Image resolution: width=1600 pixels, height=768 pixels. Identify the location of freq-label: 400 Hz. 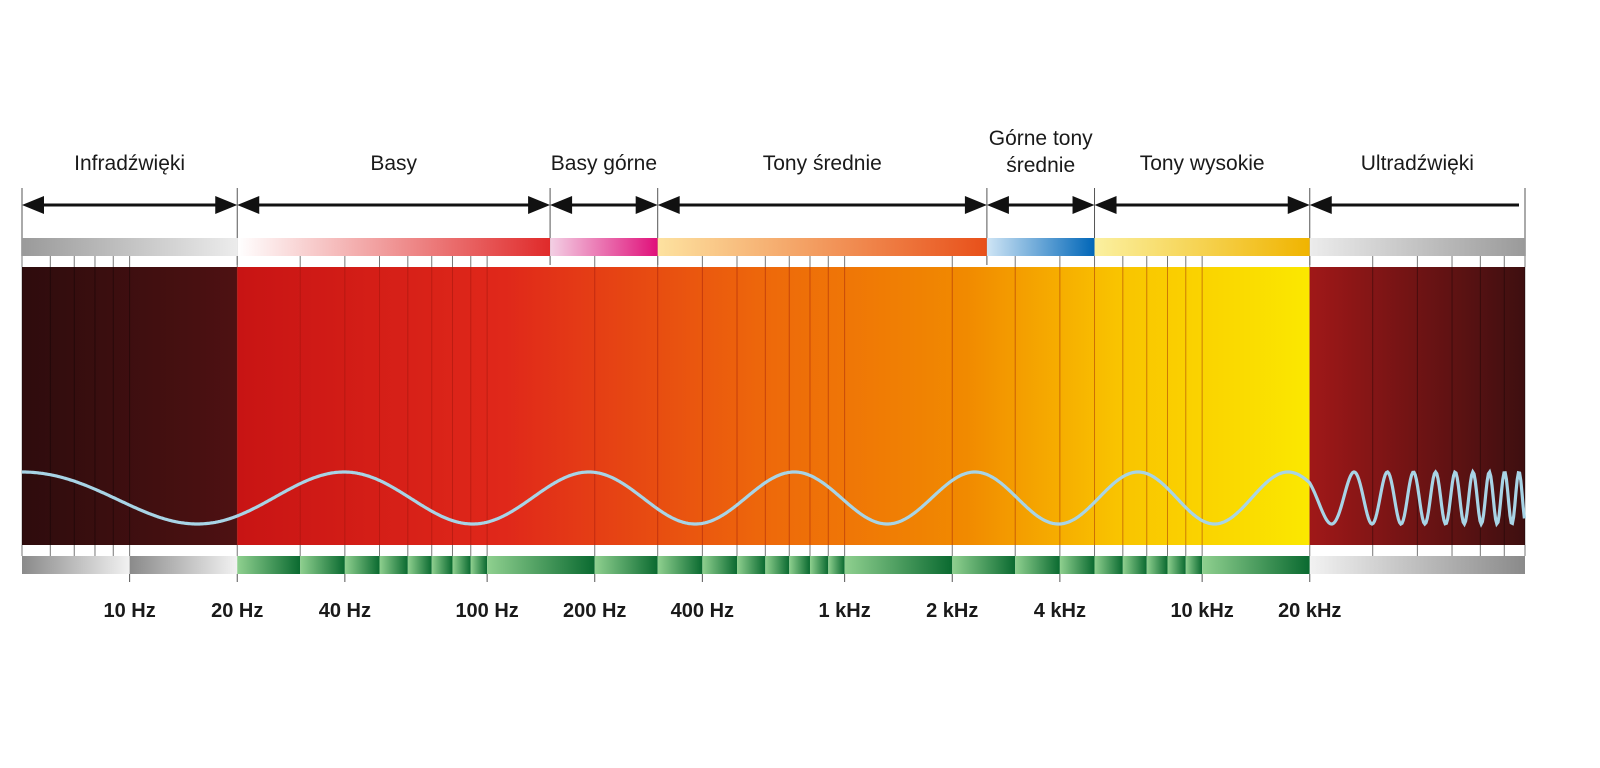
(702, 611).